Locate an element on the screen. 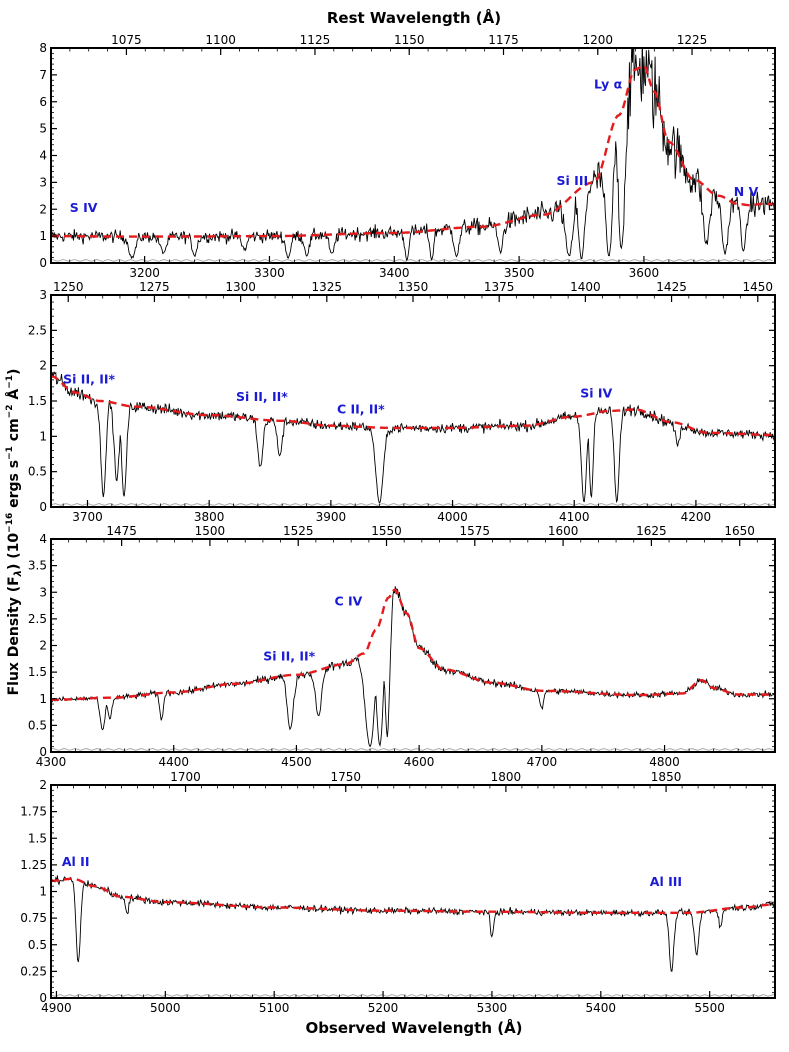 This screenshot has height=1052, width=789. rest-tick-label: 1550 is located at coordinates (386, 531).